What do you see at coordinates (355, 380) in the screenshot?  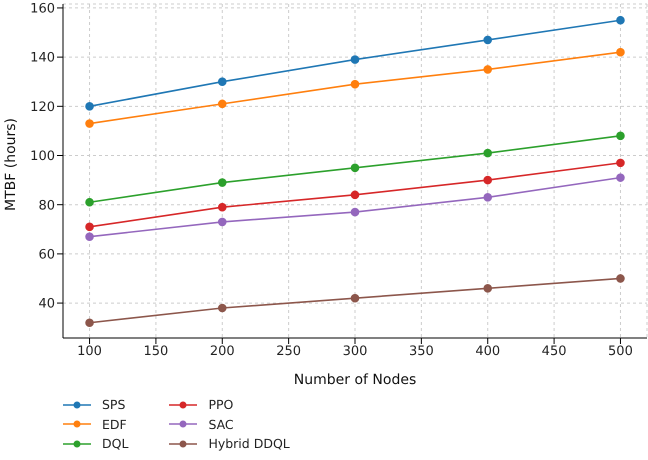 I see `x-axis-title: Number of Nodes` at bounding box center [355, 380].